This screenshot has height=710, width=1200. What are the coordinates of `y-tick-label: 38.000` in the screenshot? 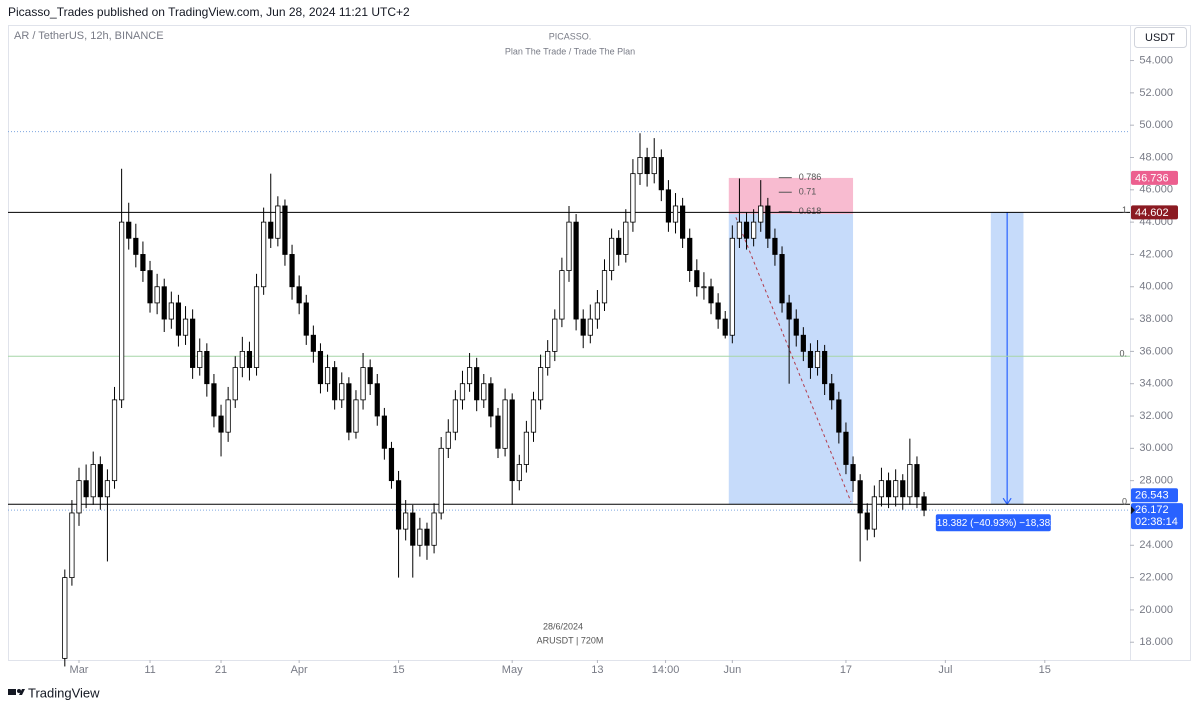 It's located at (1156, 319).